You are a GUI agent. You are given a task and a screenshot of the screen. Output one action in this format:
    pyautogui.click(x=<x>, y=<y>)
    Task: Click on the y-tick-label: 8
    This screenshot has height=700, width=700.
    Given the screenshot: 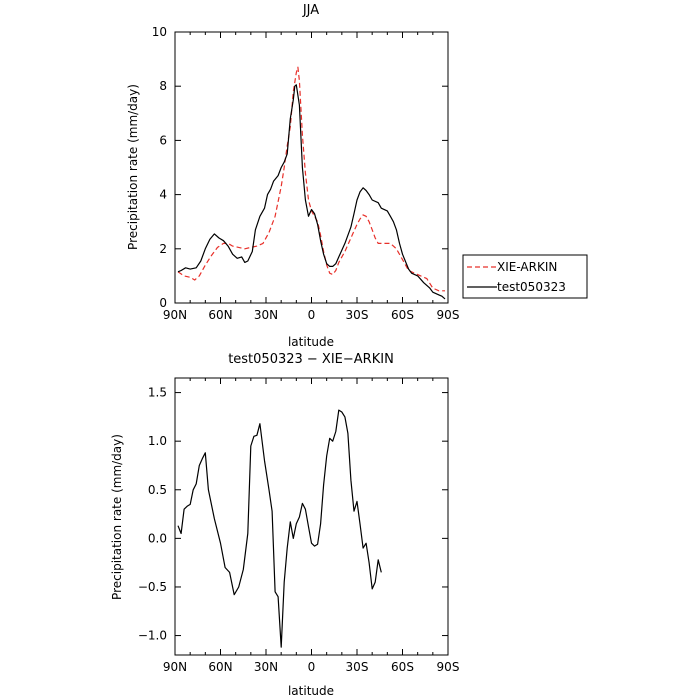 What is the action you would take?
    pyautogui.click(x=163, y=86)
    